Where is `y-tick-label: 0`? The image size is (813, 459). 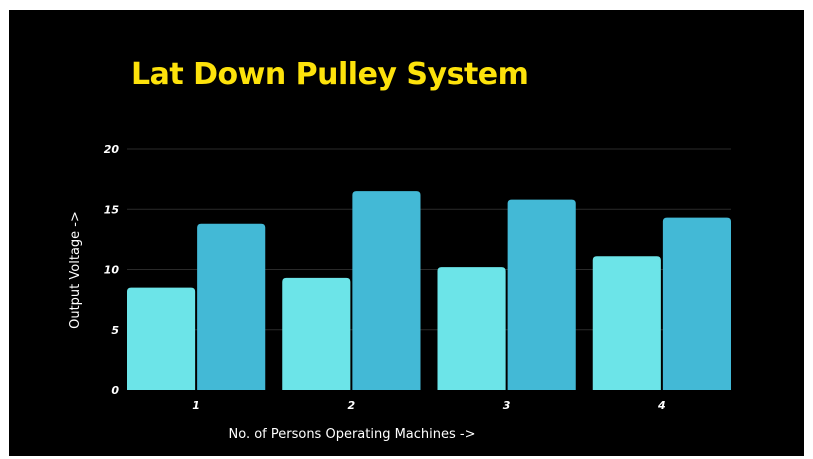 y-tick-label: 0 is located at coordinates (115, 390).